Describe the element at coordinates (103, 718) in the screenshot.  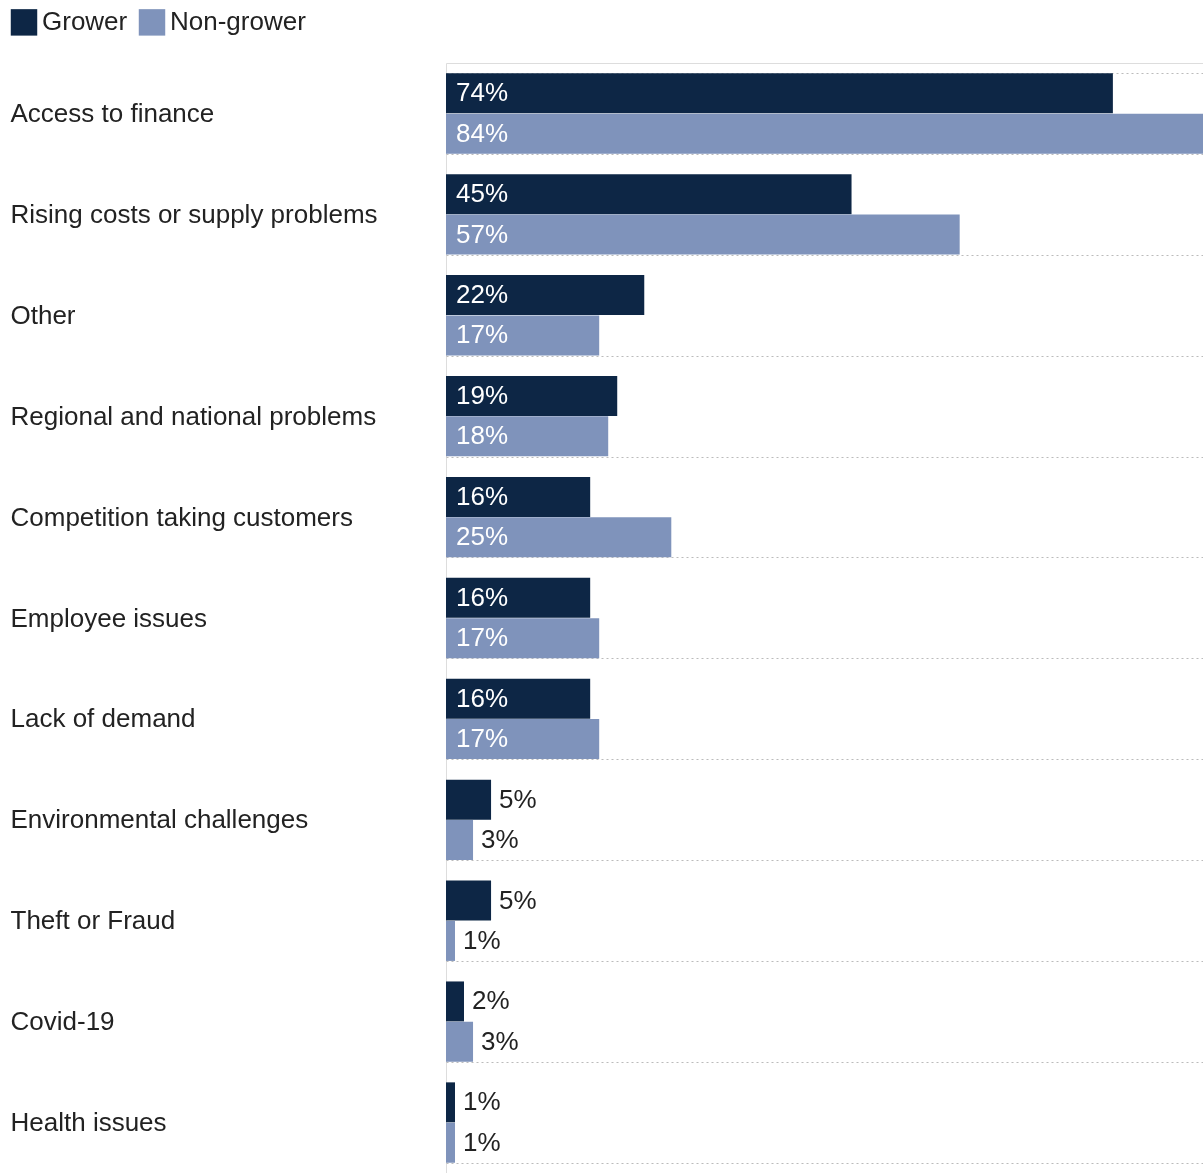
I see `y-tick-label: Lack of demand` at that location.